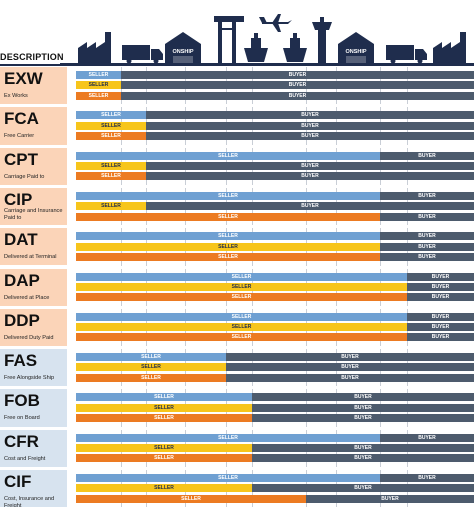  What do you see at coordinates (229, 39) in the screenshot?
I see `port-crane-icon` at bounding box center [229, 39].